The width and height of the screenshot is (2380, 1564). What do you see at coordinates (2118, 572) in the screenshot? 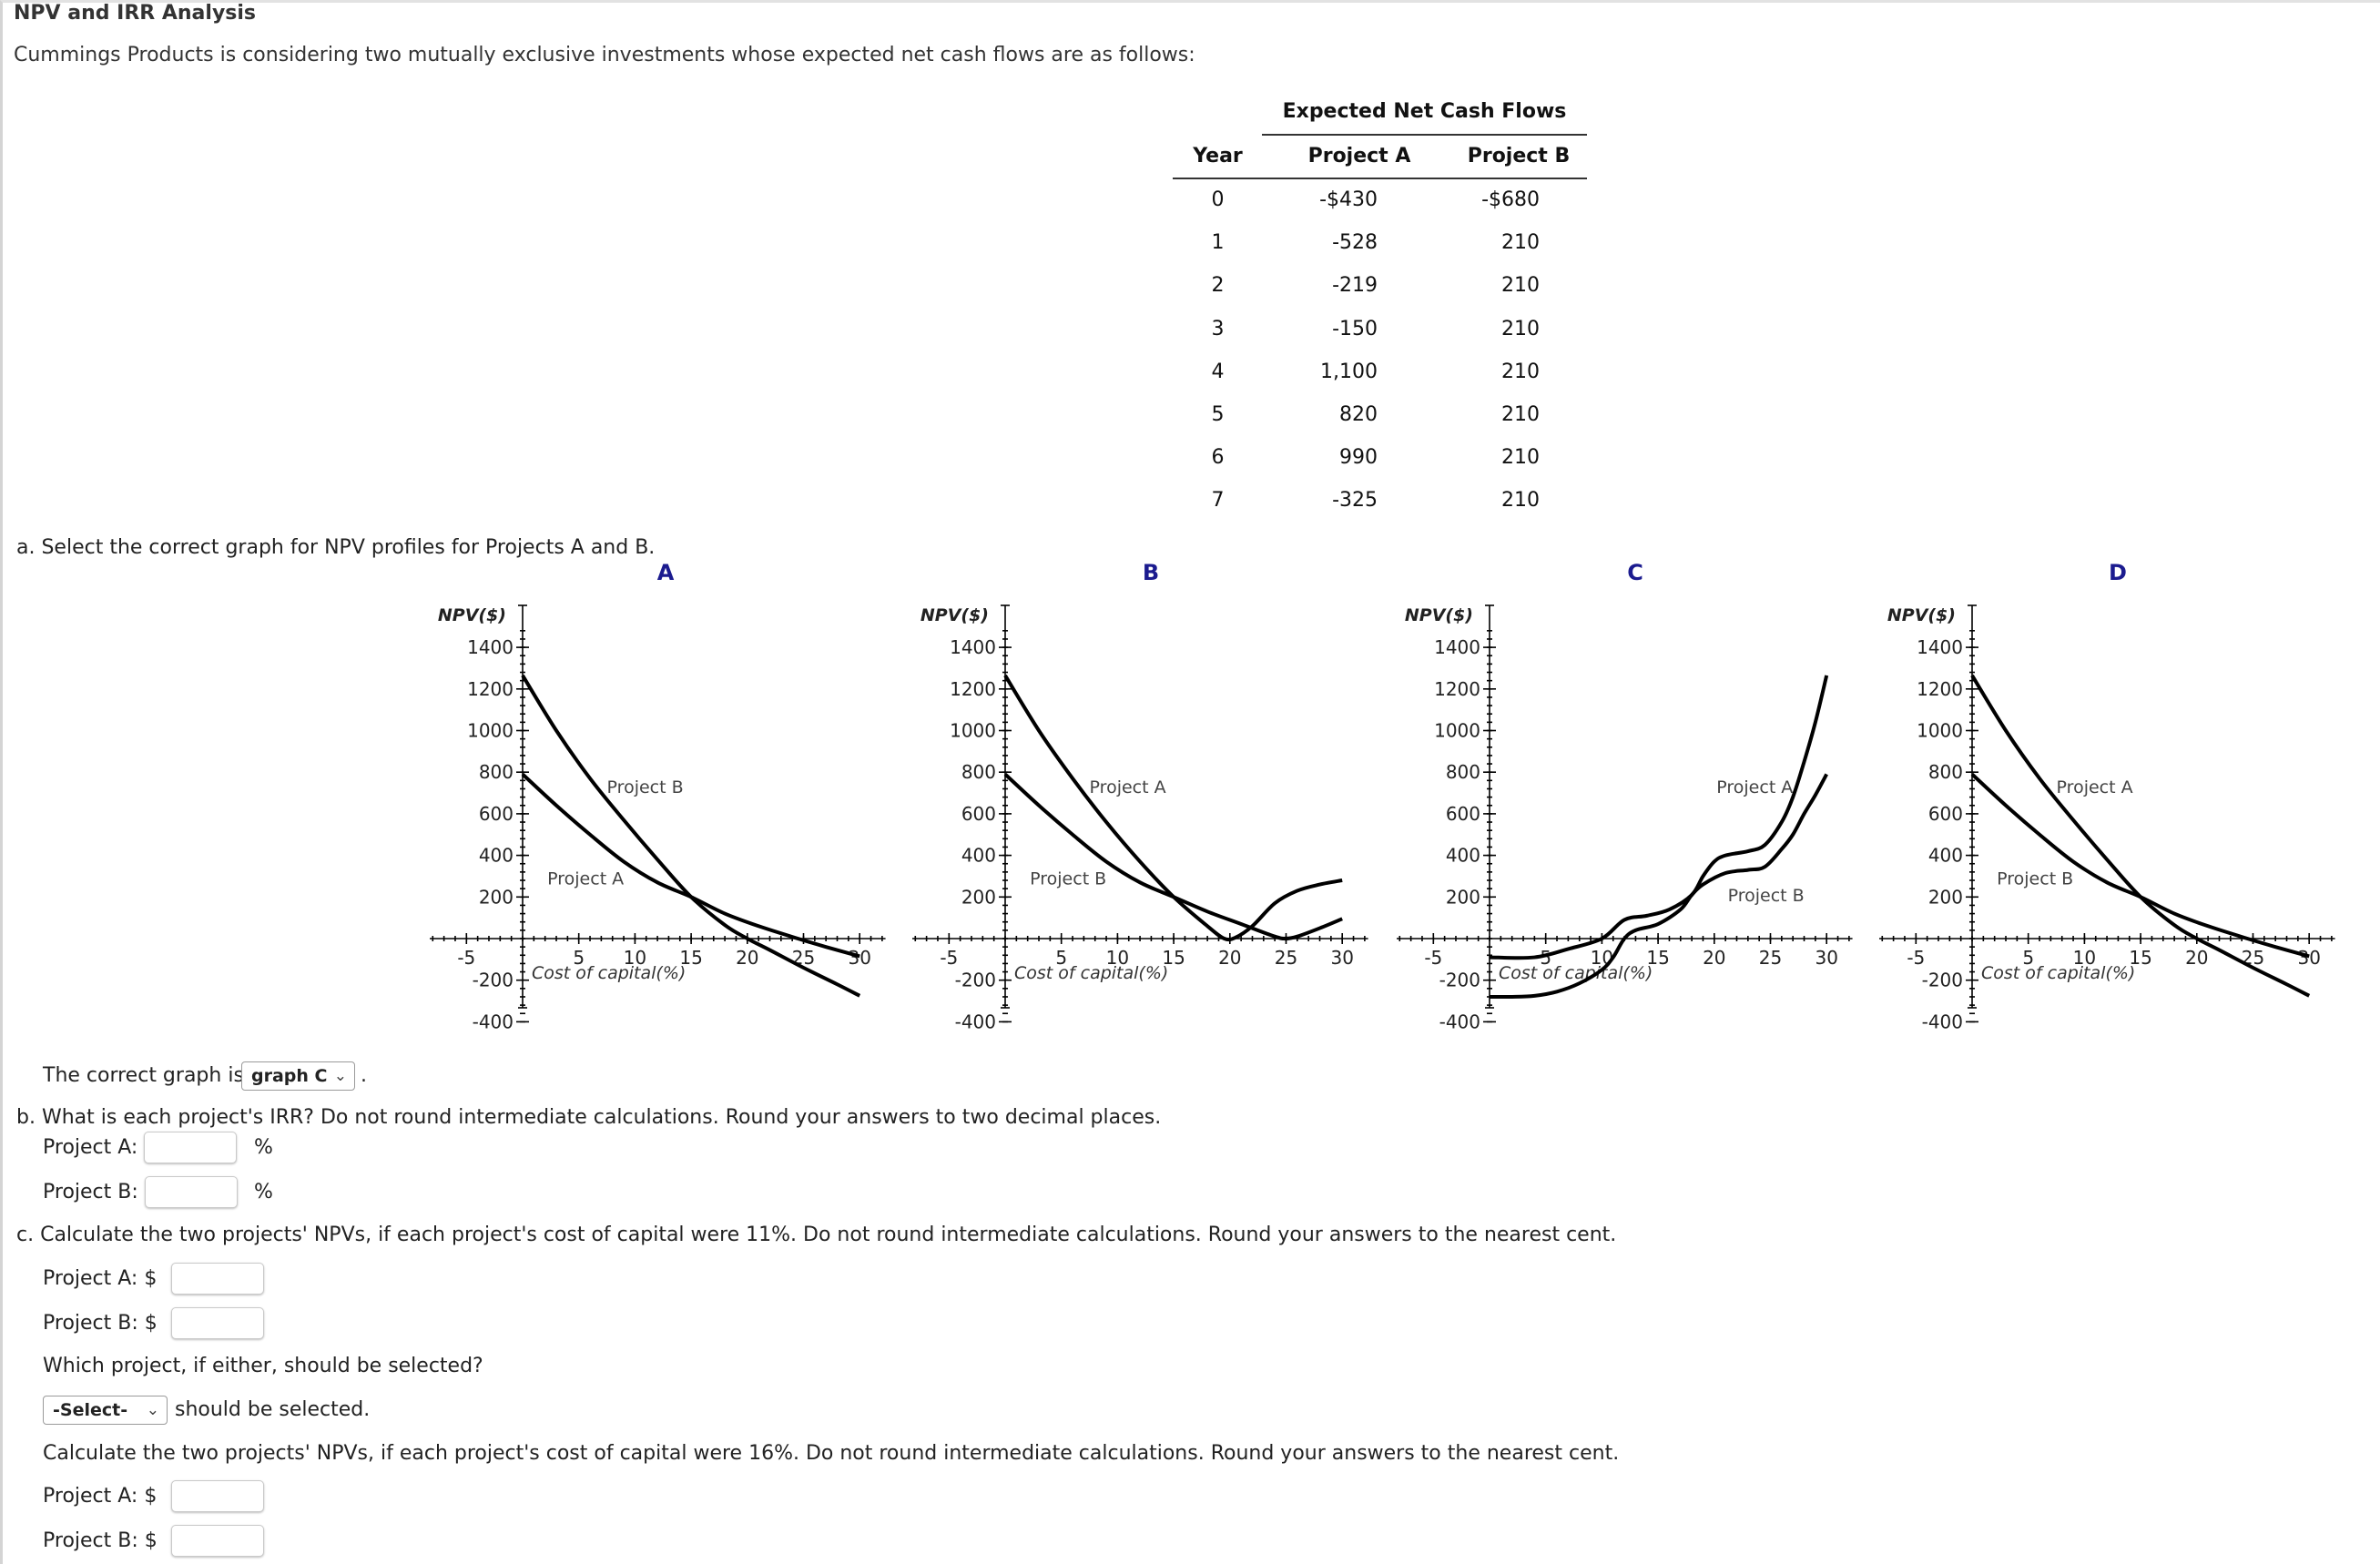
I see `graph-d-label: D` at bounding box center [2118, 572].